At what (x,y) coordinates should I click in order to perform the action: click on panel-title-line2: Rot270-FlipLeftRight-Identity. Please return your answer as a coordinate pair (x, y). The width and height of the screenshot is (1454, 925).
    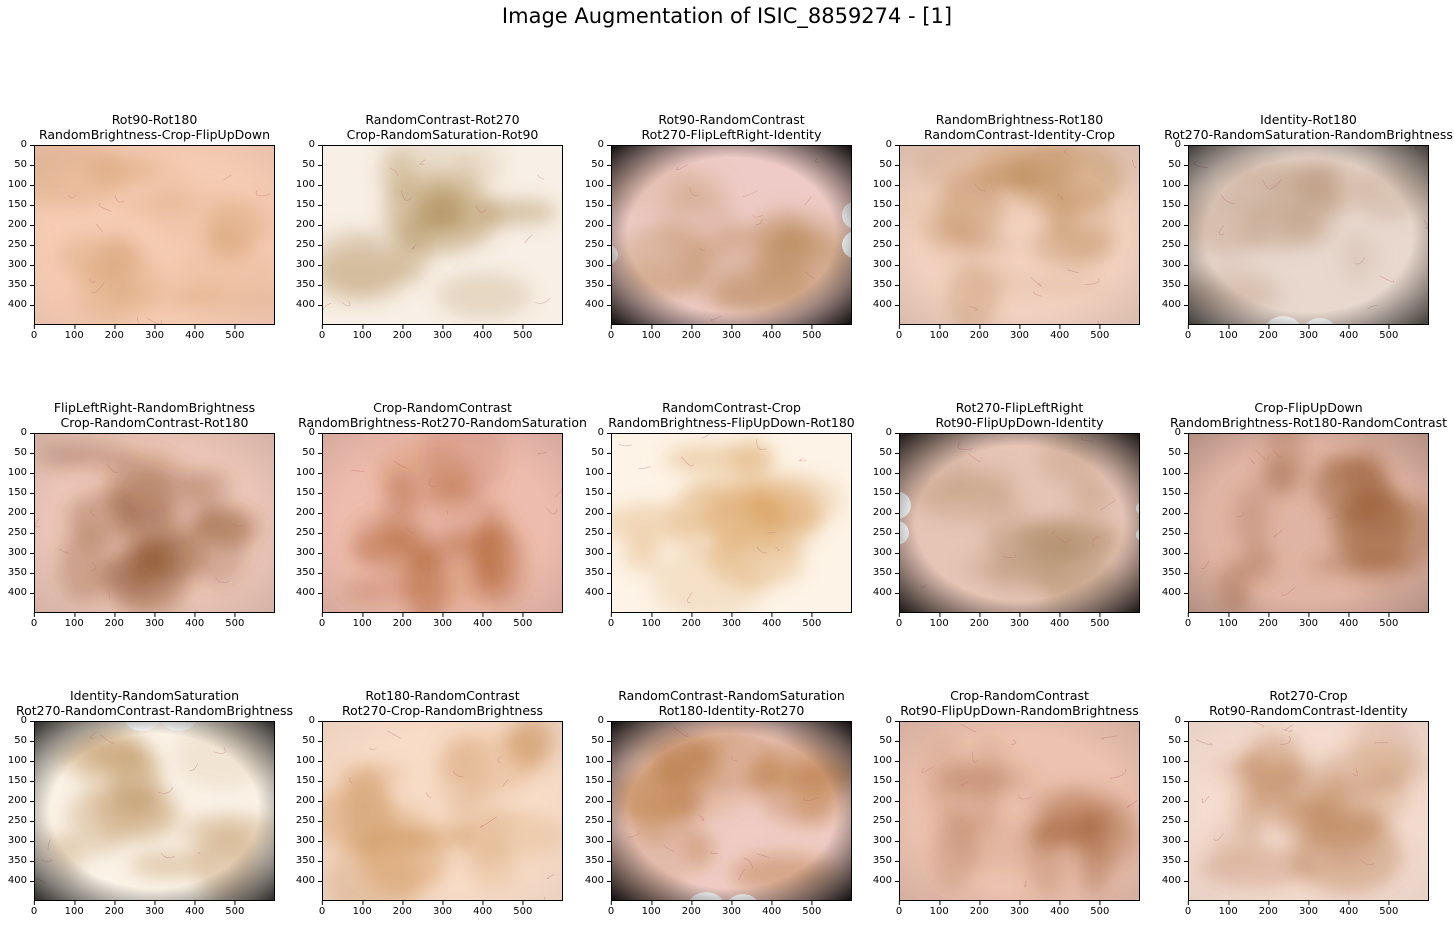
    Looking at the image, I should click on (731, 134).